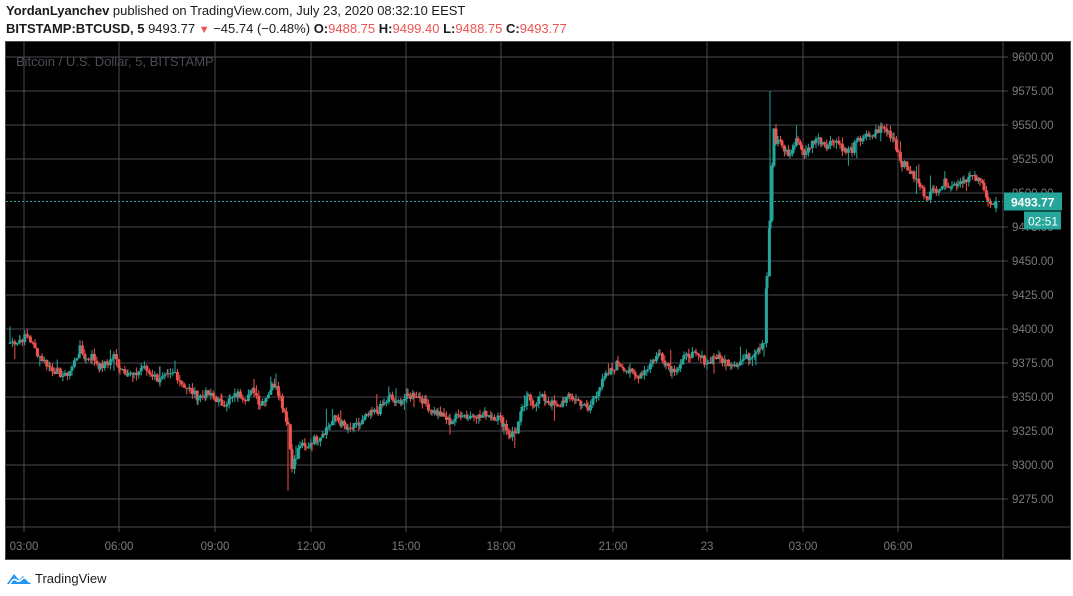 The image size is (1073, 596). Describe the element at coordinates (311, 547) in the screenshot. I see `time-tick-label: 12:00` at that location.